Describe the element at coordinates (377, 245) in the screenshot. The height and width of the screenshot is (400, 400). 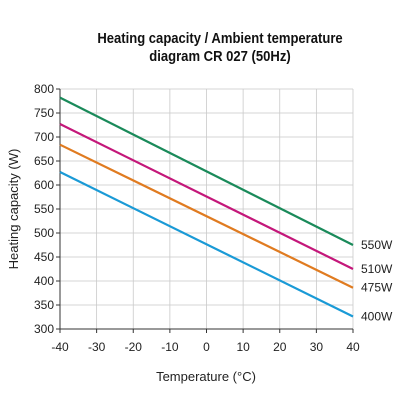
I see `series-label-550w: 550W` at that location.